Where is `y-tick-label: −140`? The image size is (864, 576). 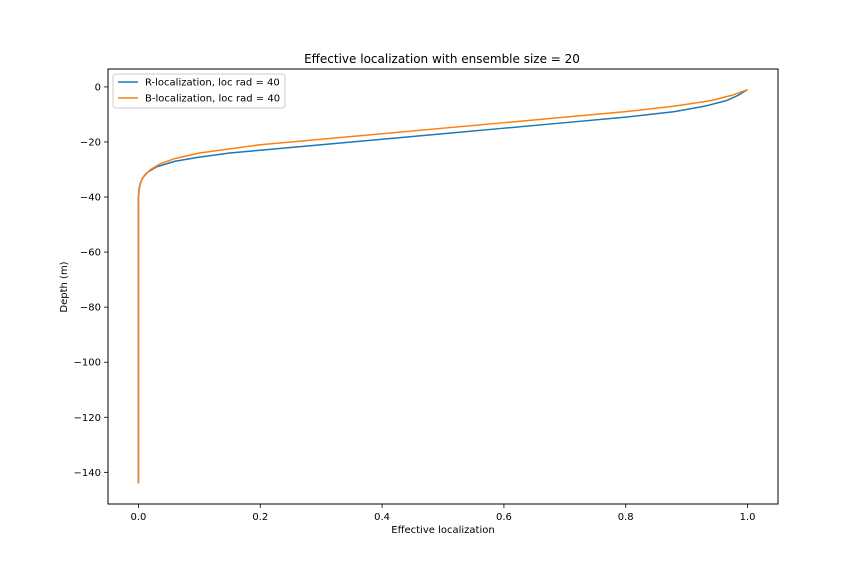
y-tick-label: −140 is located at coordinates (87, 473).